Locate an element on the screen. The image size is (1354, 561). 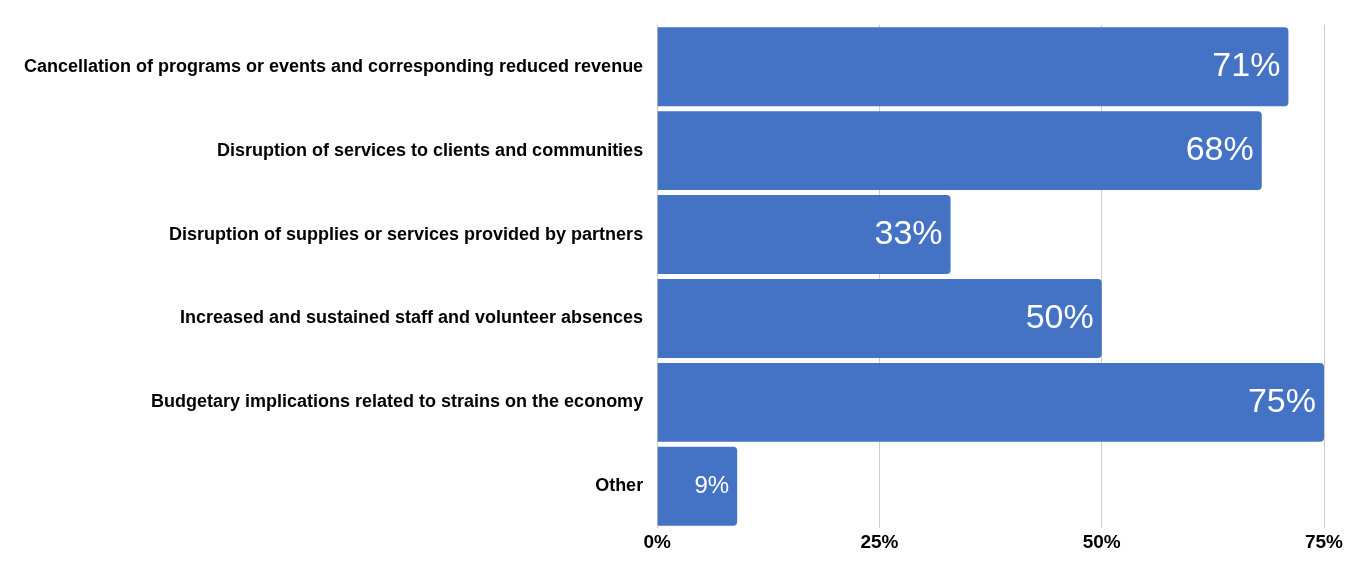
y-tick-label: Other is located at coordinates (619, 485).